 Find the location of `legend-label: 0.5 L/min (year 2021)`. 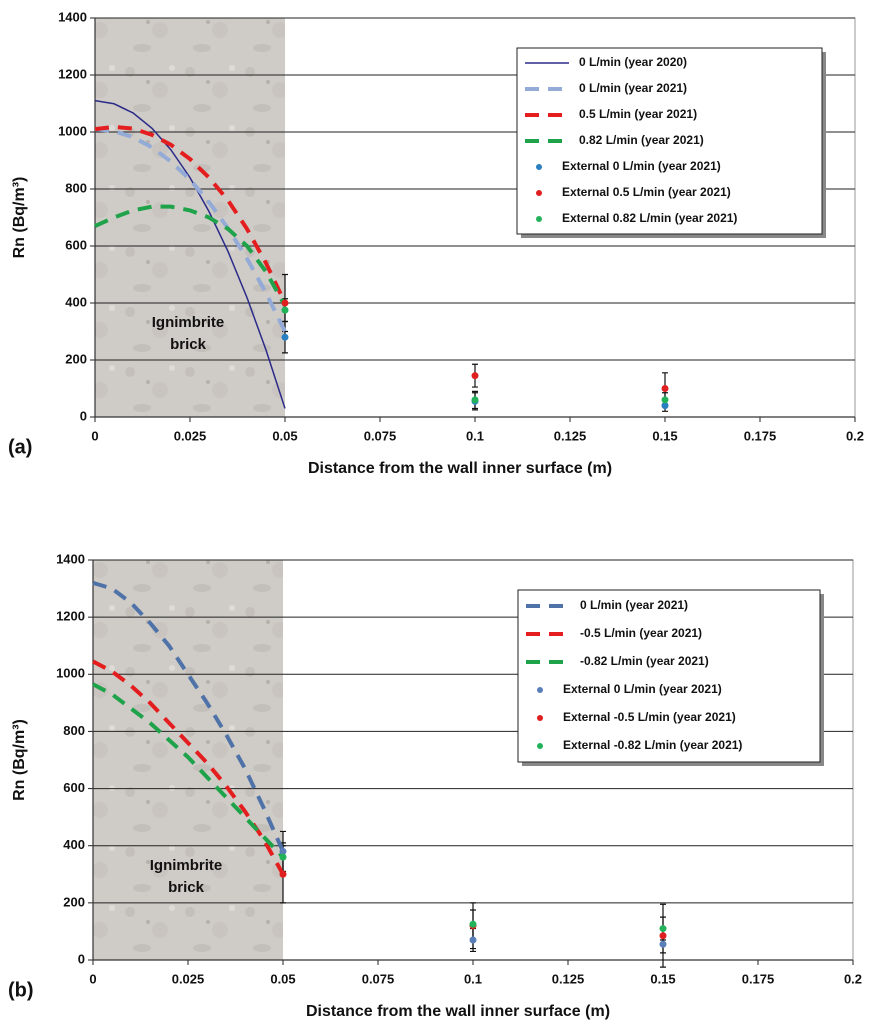

legend-label: 0.5 L/min (year 2021) is located at coordinates (638, 114).